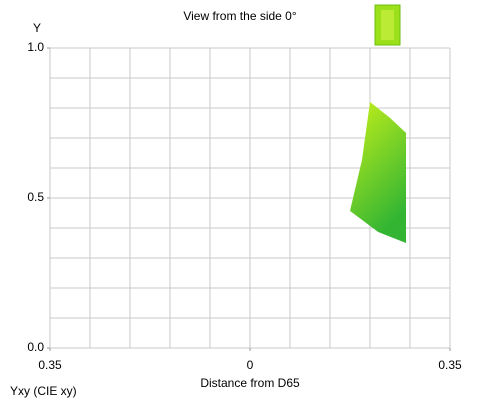  I want to click on y-axis-label: Y, so click(37, 28).